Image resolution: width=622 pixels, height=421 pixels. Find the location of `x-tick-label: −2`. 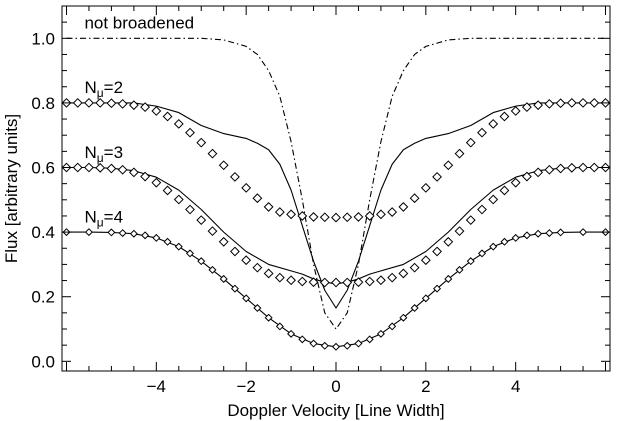

x-tick-label: −2 is located at coordinates (245, 386).